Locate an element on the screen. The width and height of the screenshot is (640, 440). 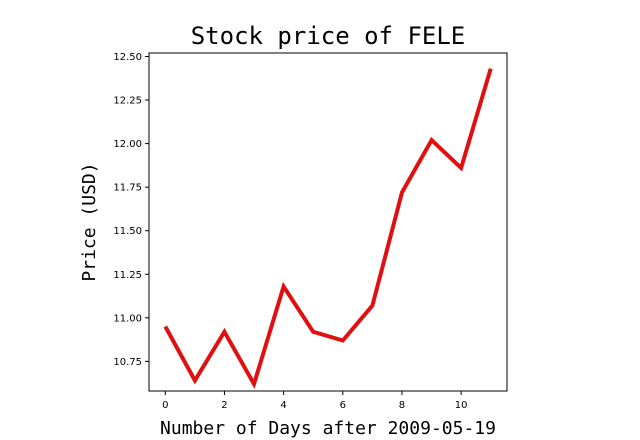
y-tick-label: 12.50 is located at coordinates (127, 57).